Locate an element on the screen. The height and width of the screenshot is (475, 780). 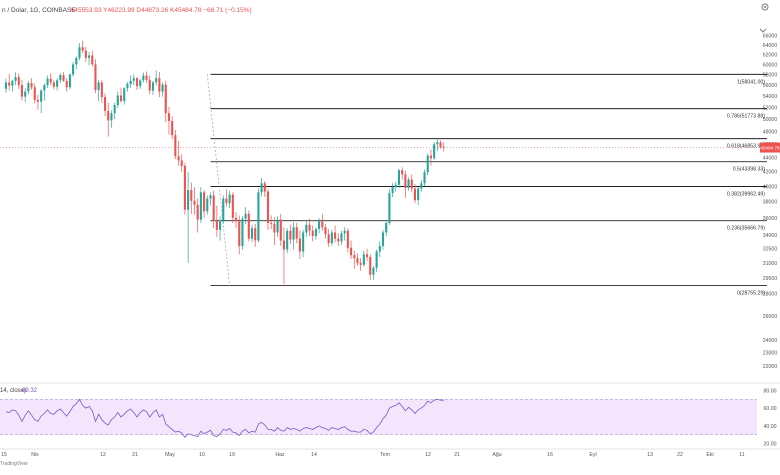
time-tick-label: Ağu is located at coordinates (496, 455).